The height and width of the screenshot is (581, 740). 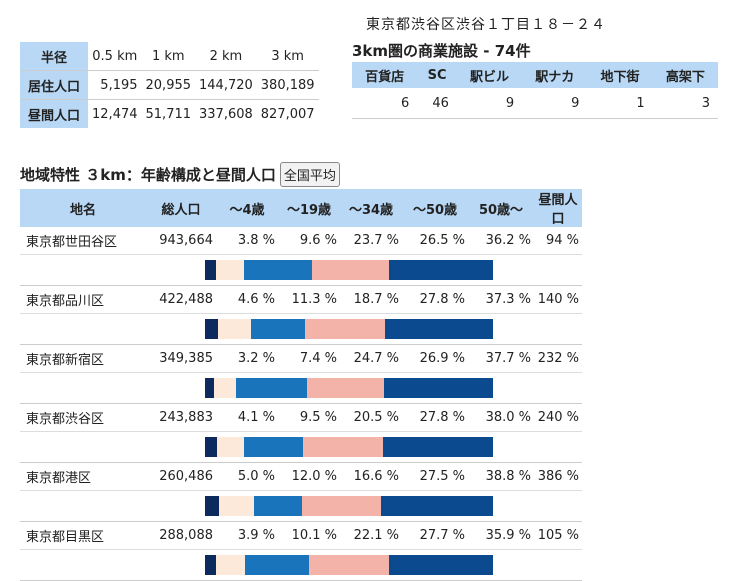 What do you see at coordinates (441, 51) in the screenshot?
I see `facilities-title: 3km圏の商業施設 - 74件` at bounding box center [441, 51].